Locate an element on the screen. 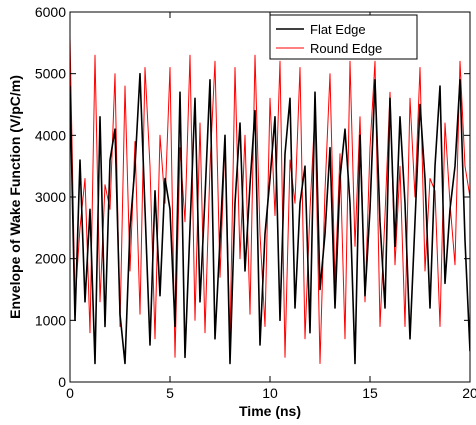 The height and width of the screenshot is (425, 476). legend-label-round-edge: Round Edge is located at coordinates (346, 48).